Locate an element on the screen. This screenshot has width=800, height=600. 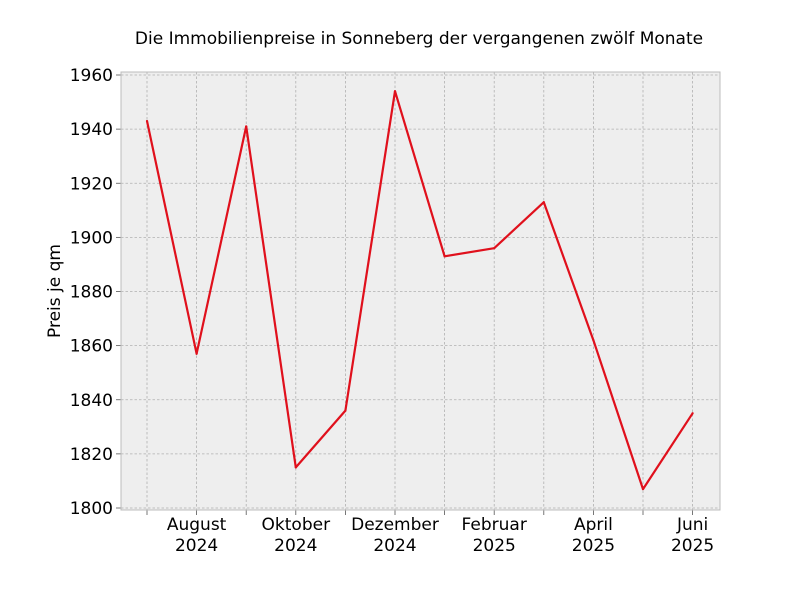
y-tick-label: 1920 is located at coordinates (91, 184).